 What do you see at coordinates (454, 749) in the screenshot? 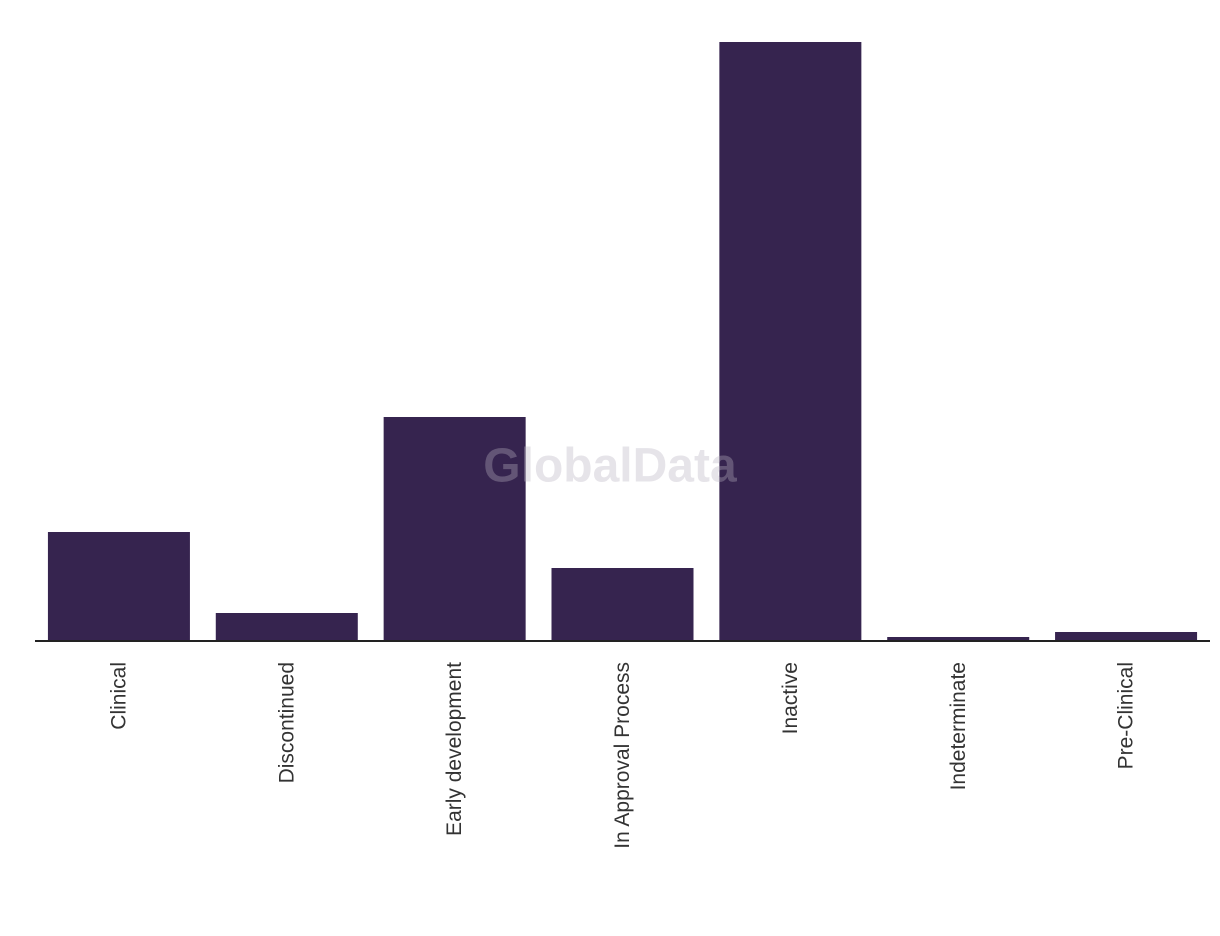
I see `x-tick-label: Early development` at bounding box center [454, 749].